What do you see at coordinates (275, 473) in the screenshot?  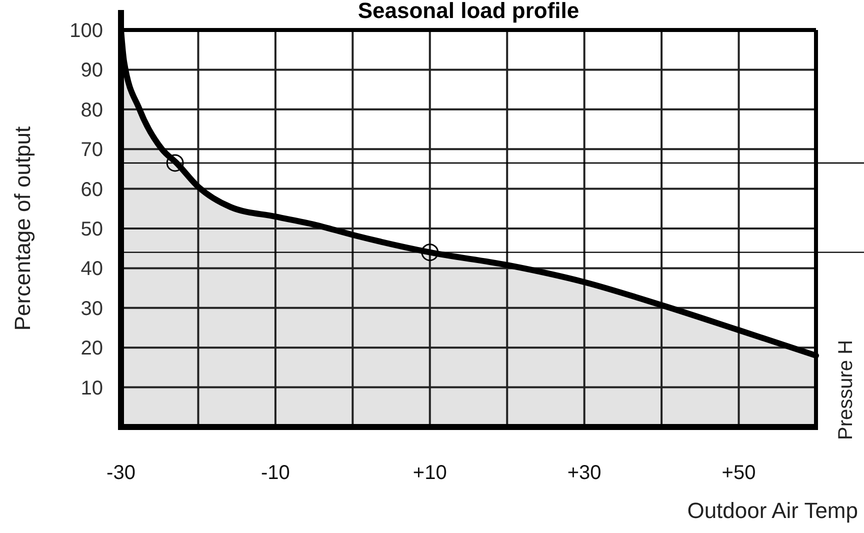 I see `x-tick-label: -10` at bounding box center [275, 473].